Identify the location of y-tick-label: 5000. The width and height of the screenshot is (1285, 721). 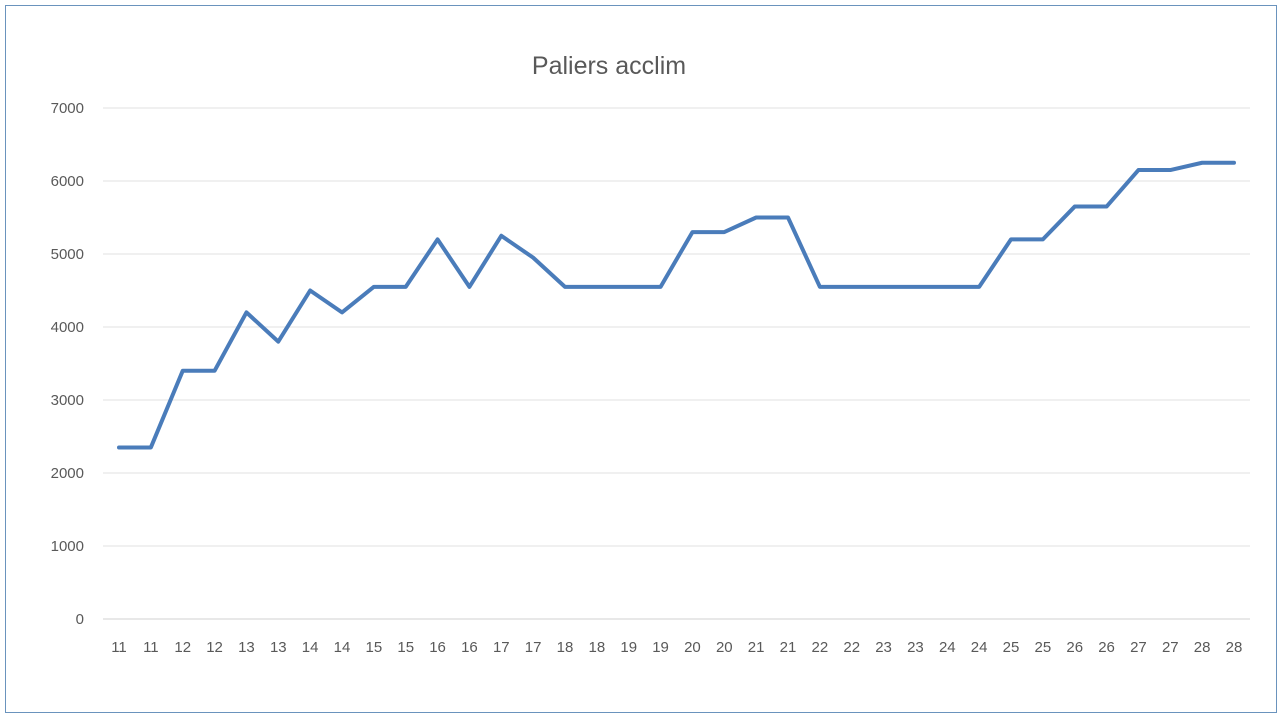
(67, 254).